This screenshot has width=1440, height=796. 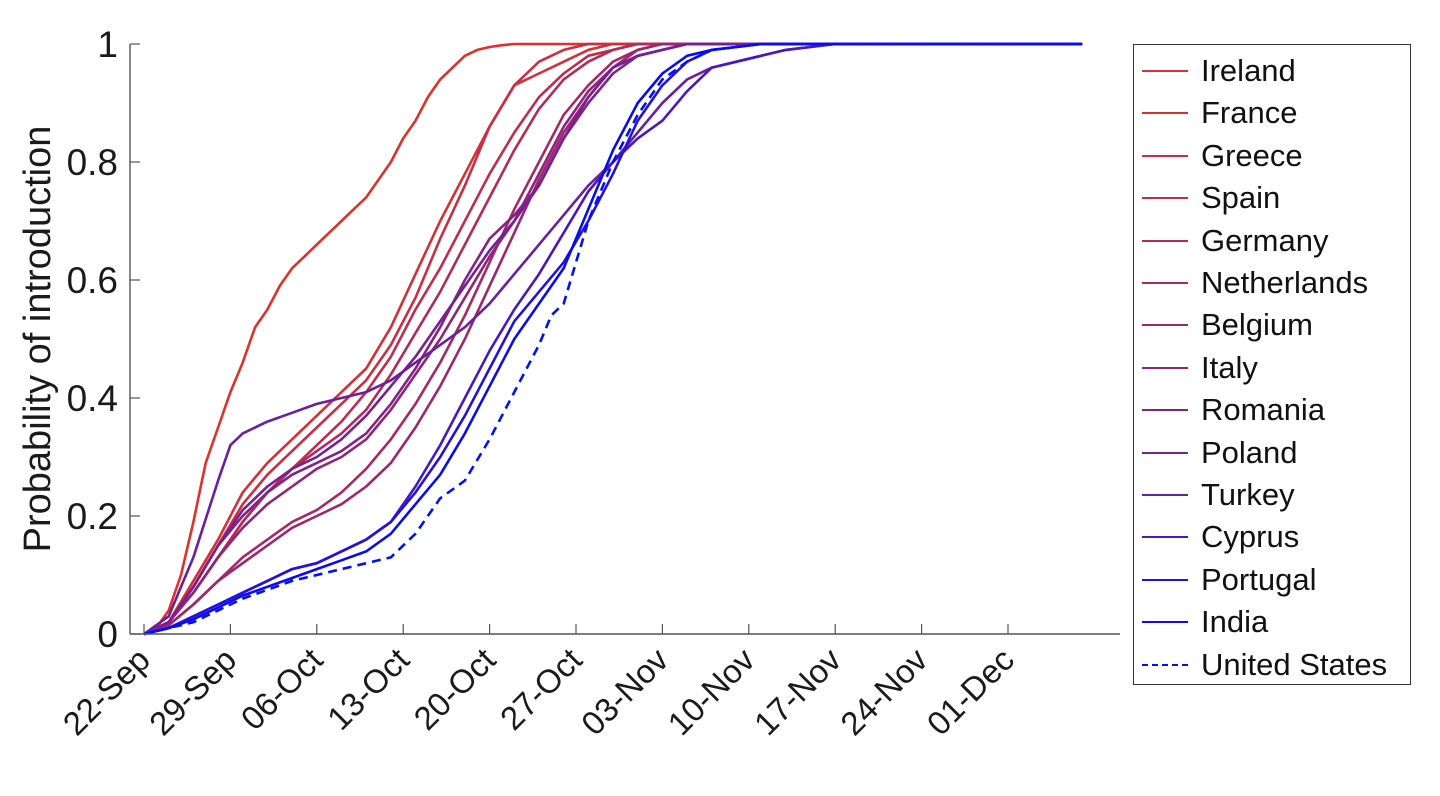 I want to click on y-tick-label: 0.4, so click(x=92, y=398).